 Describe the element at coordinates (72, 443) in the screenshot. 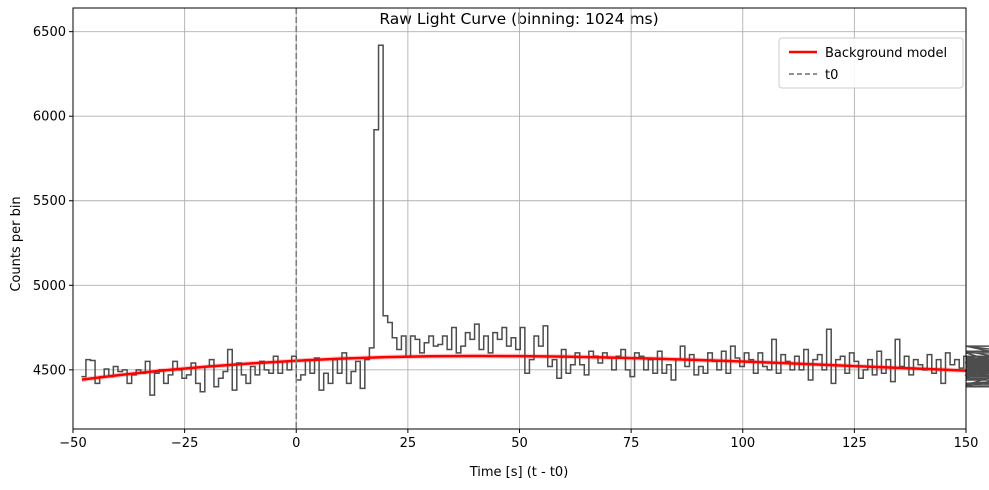

I see `x-tick-label: −50` at that location.